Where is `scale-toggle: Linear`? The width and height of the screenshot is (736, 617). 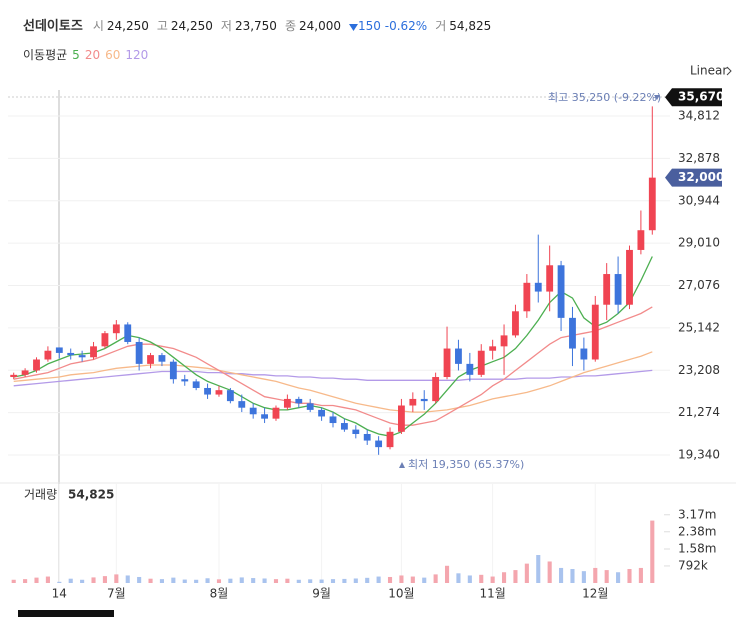 scale-toggle: Linear is located at coordinates (708, 71).